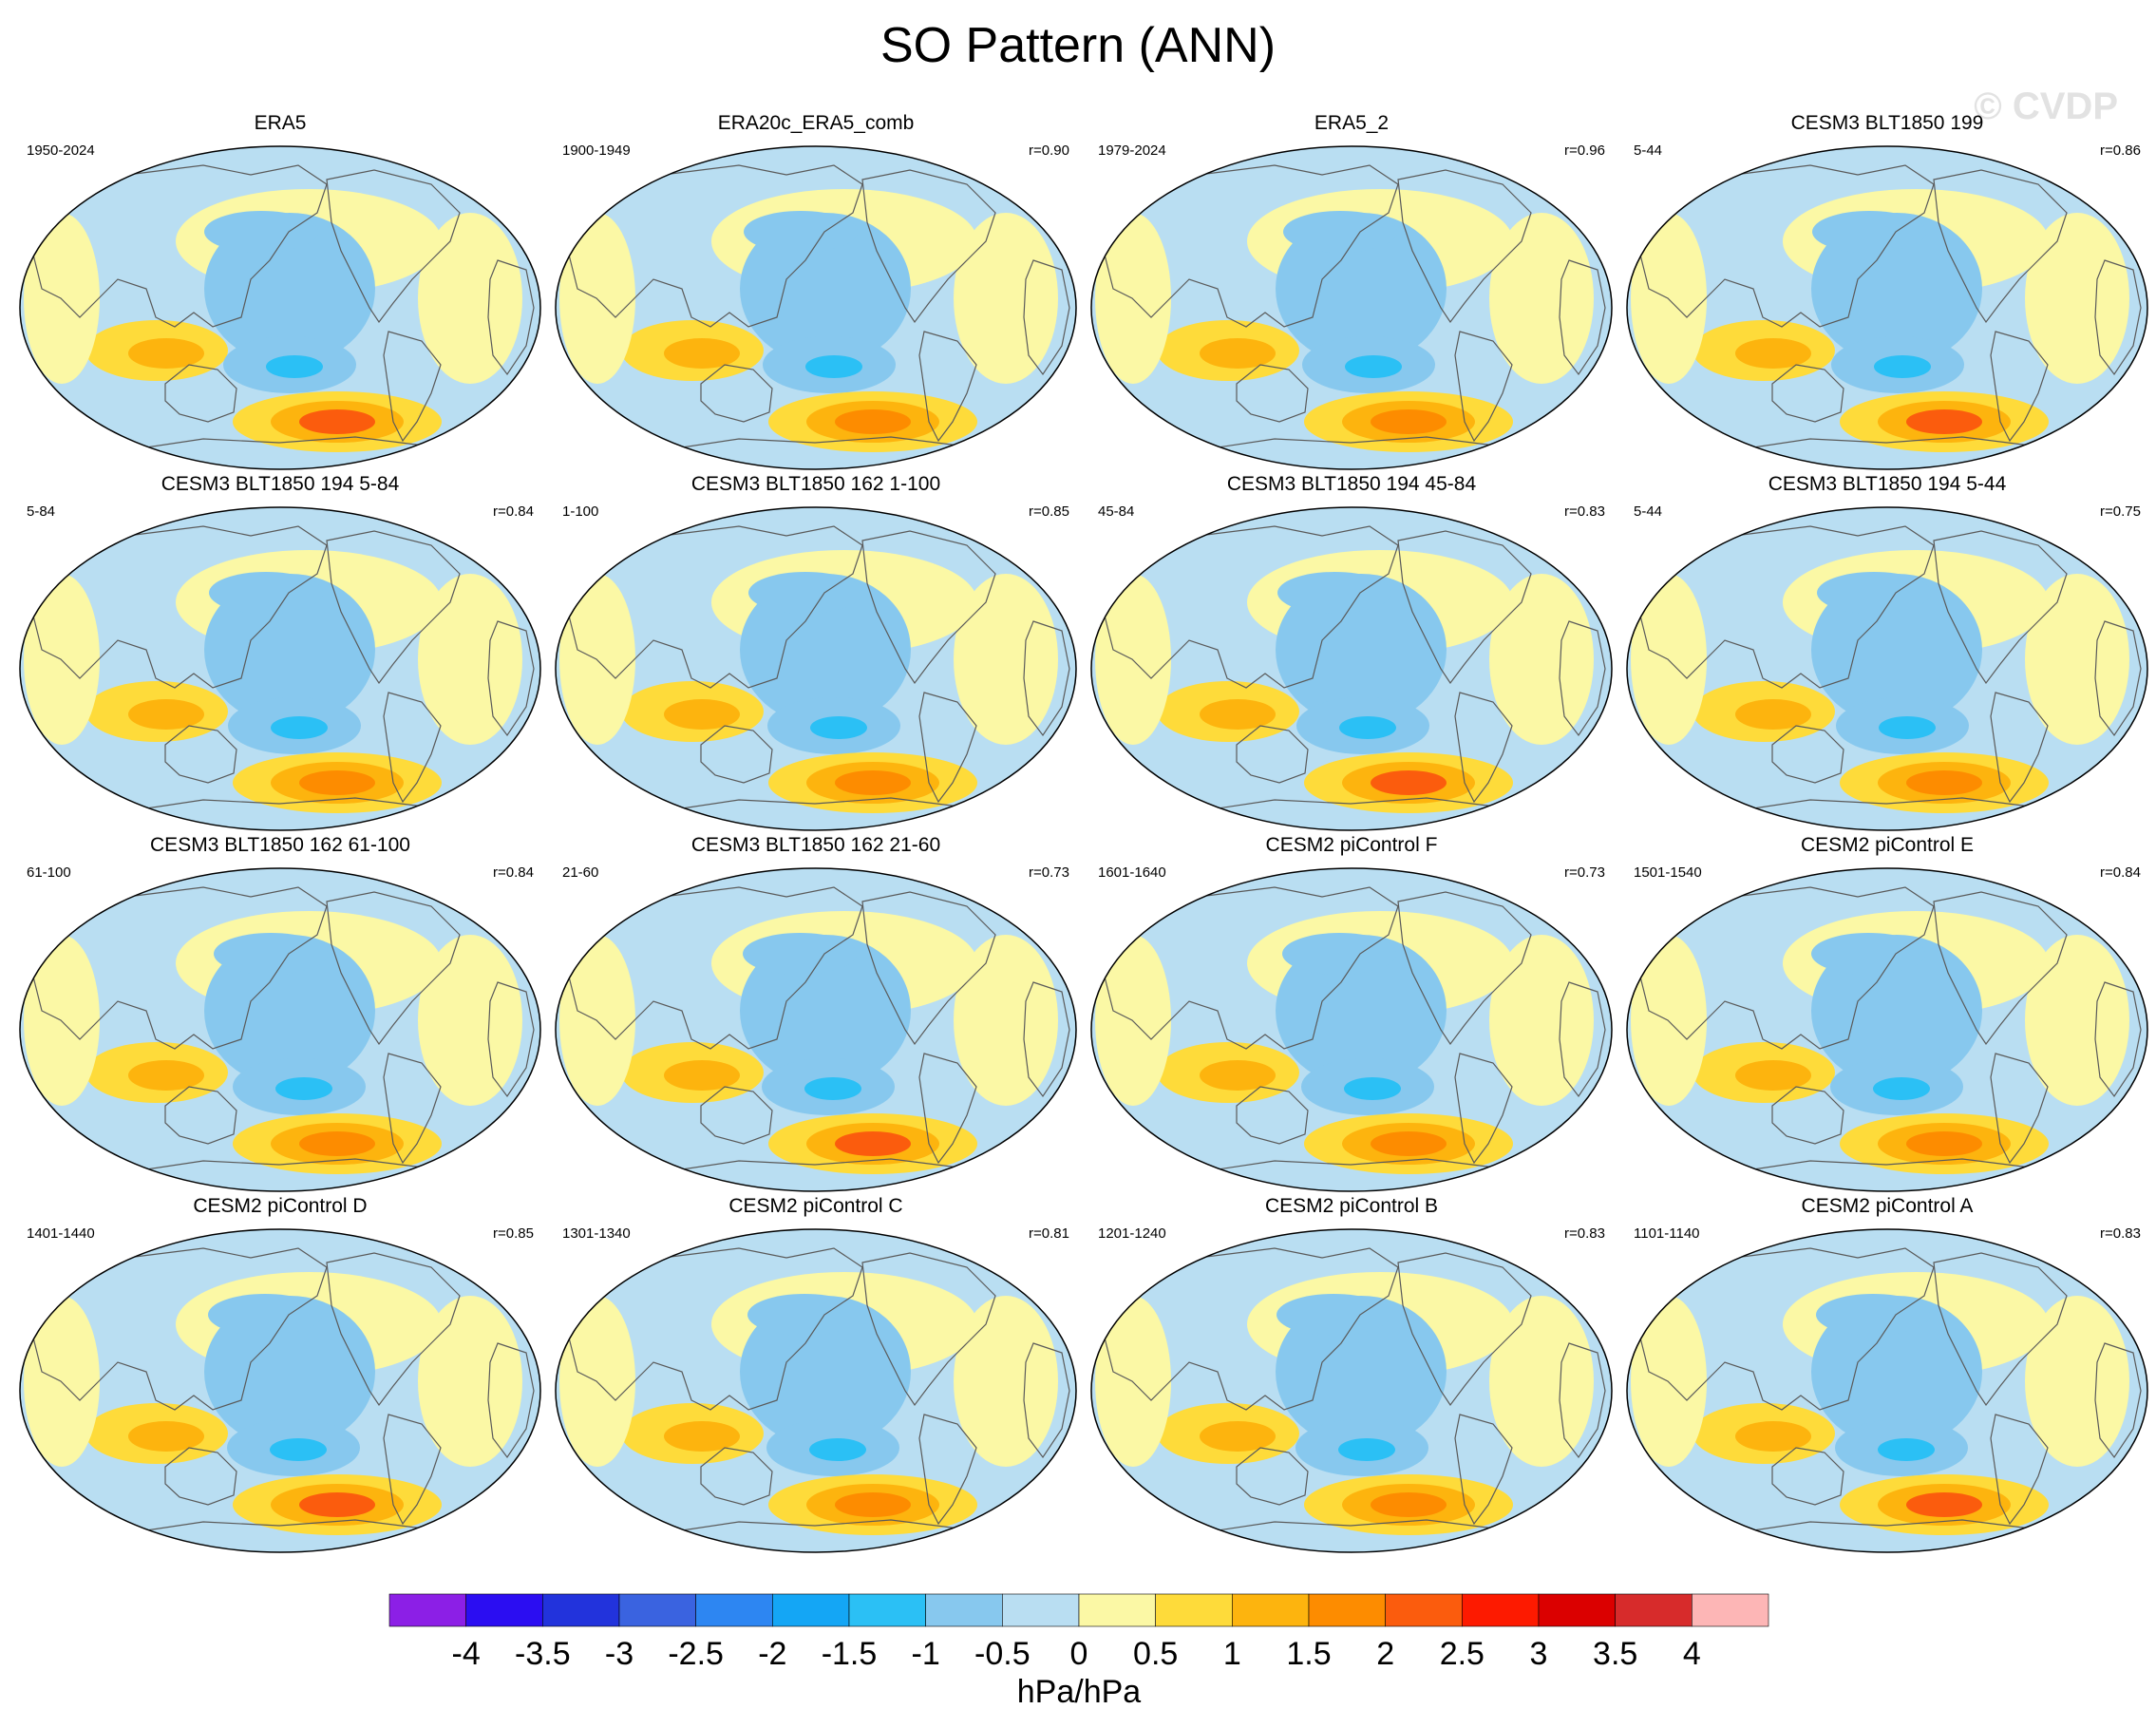 The height and width of the screenshot is (1728, 2156). I want to click on panel-year-range: 1900-1949, so click(596, 150).